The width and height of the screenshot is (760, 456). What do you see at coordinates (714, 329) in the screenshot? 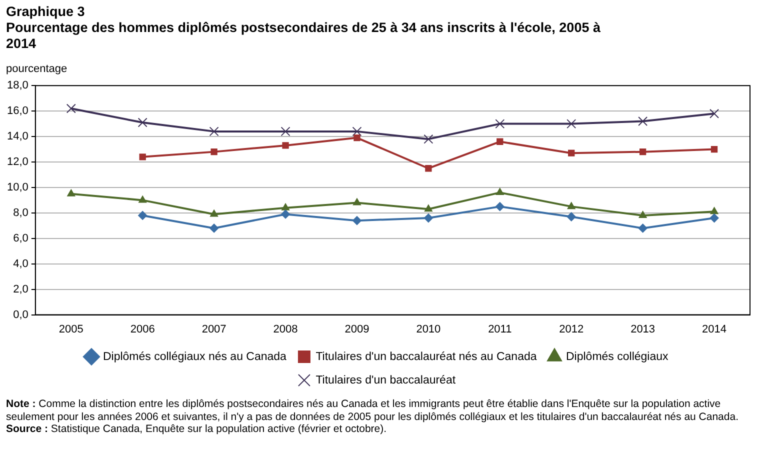
I see `x-tick-label: 2014` at bounding box center [714, 329].